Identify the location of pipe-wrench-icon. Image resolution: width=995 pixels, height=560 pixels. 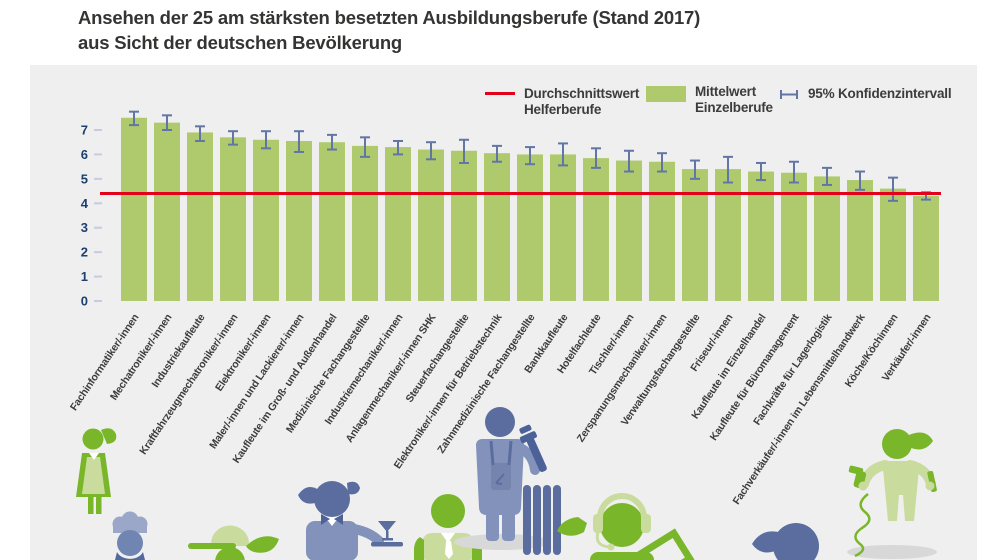
(533, 448).